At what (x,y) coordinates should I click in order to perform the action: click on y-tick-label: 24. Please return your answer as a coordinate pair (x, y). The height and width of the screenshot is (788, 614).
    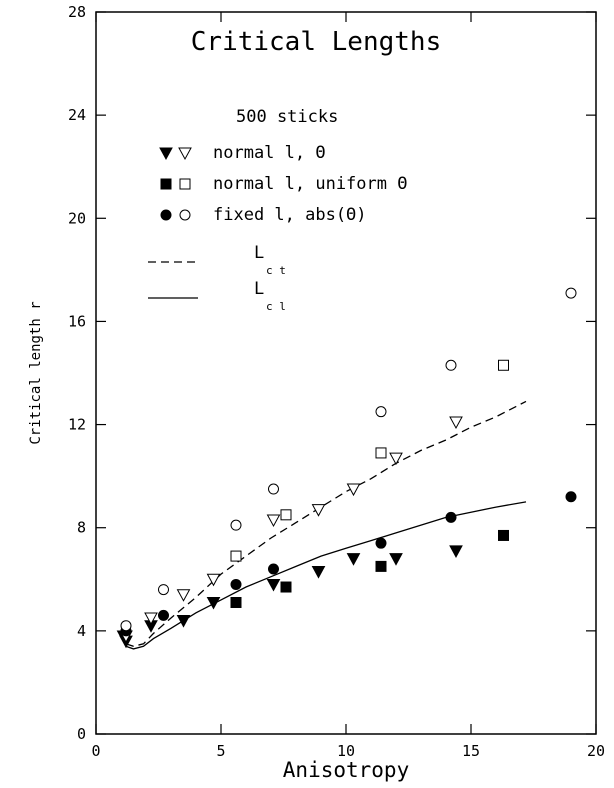
    Looking at the image, I should click on (77, 115).